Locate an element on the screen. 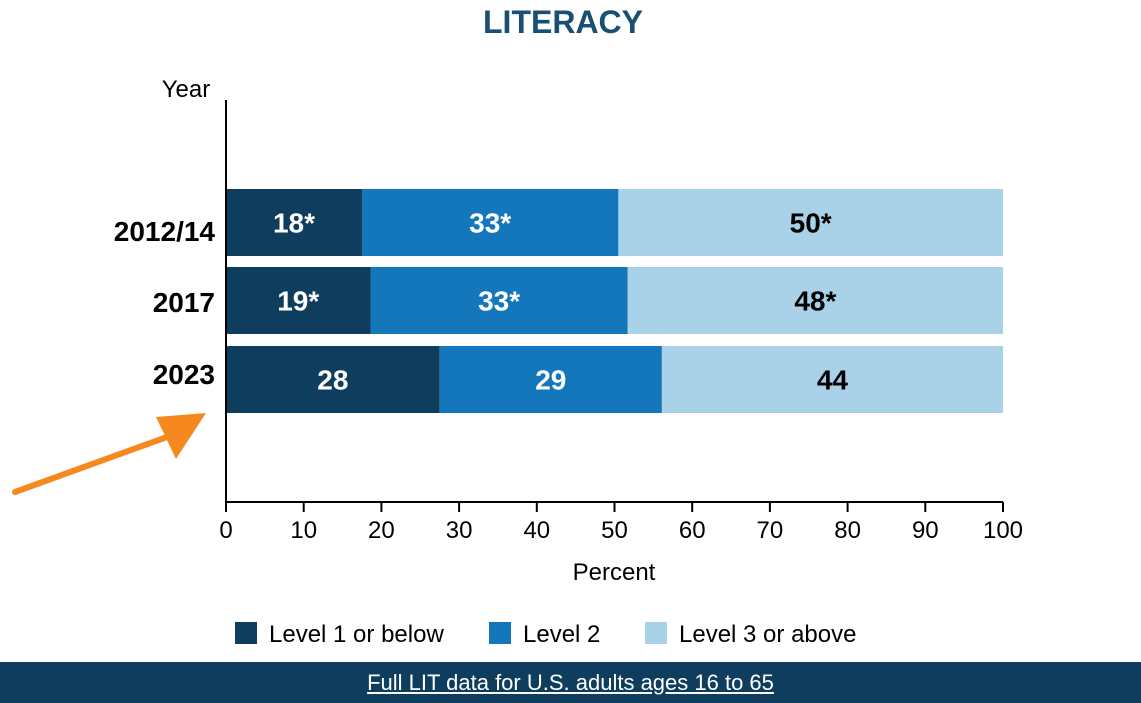 The image size is (1141, 703). data-label-2017-level2: 33* is located at coordinates (499, 301).